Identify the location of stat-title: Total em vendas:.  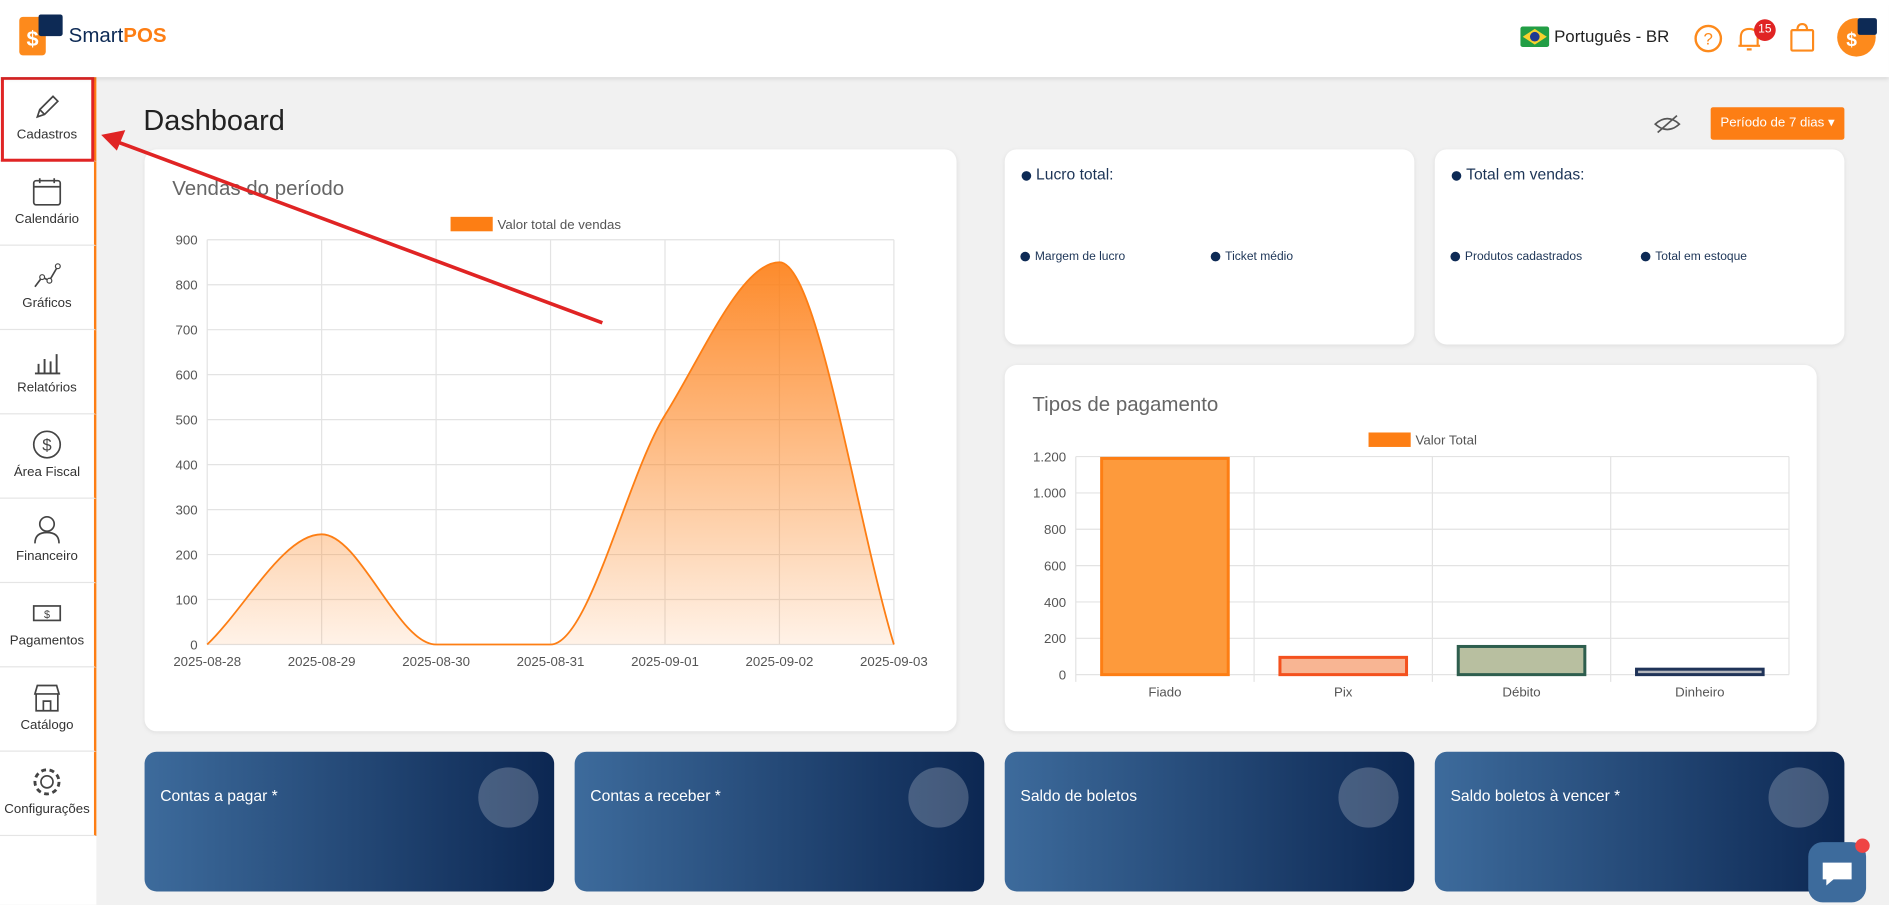
(1518, 174).